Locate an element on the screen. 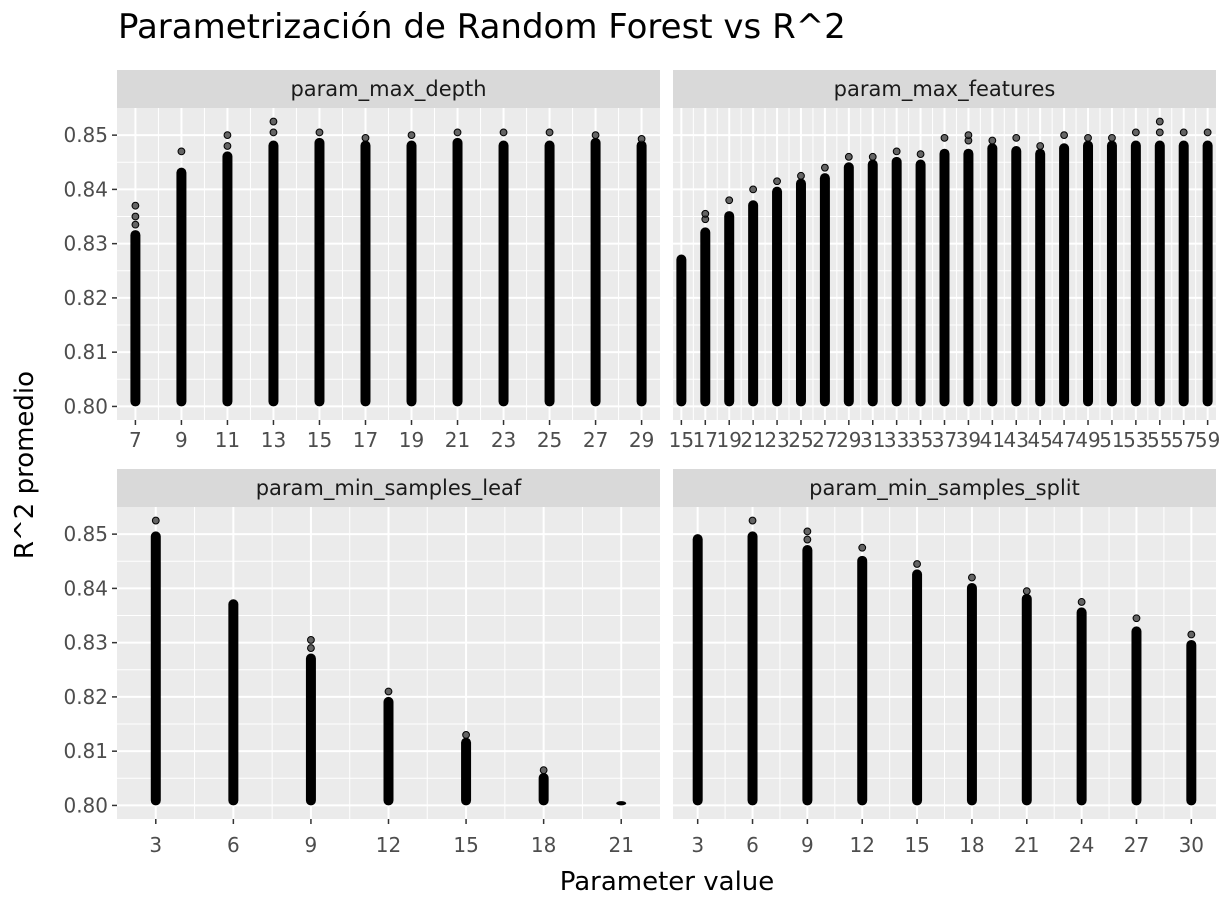 This screenshot has width=1228, height=921. x-tick-label: 59 is located at coordinates (1207, 440).